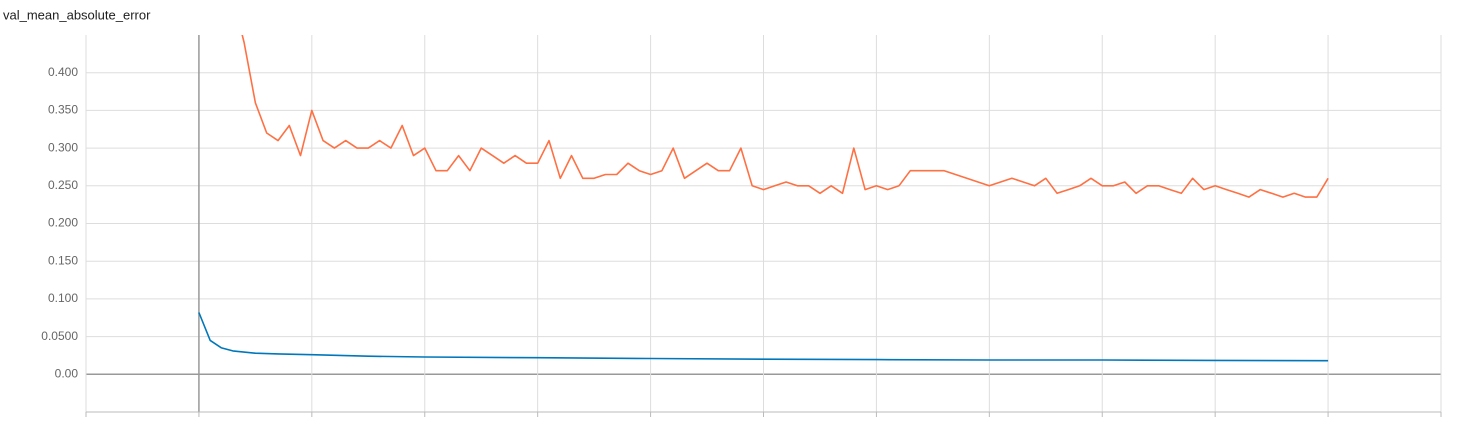  I want to click on chart-title: val_mean_absolute_error, so click(77, 14).